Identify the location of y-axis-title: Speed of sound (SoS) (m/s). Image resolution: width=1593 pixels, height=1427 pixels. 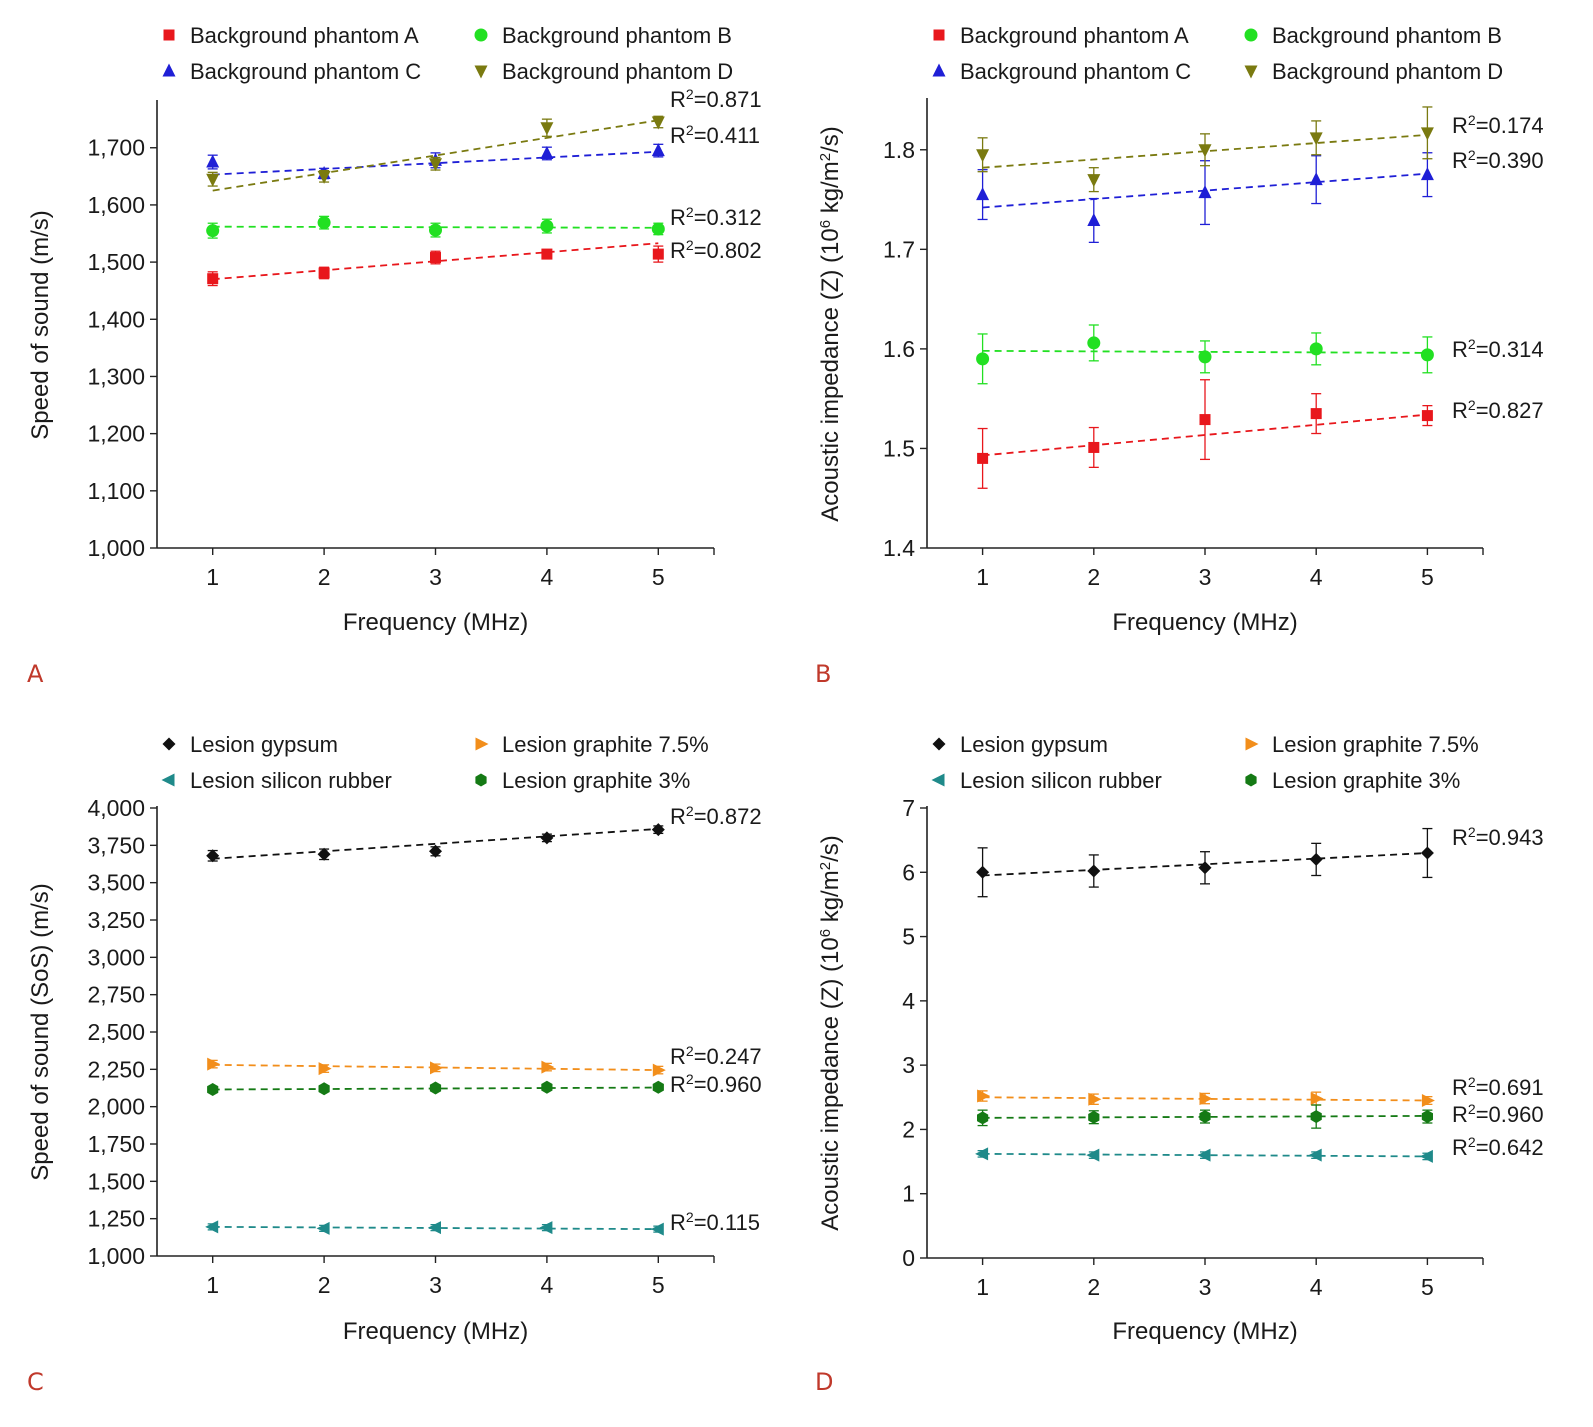
(40, 1031).